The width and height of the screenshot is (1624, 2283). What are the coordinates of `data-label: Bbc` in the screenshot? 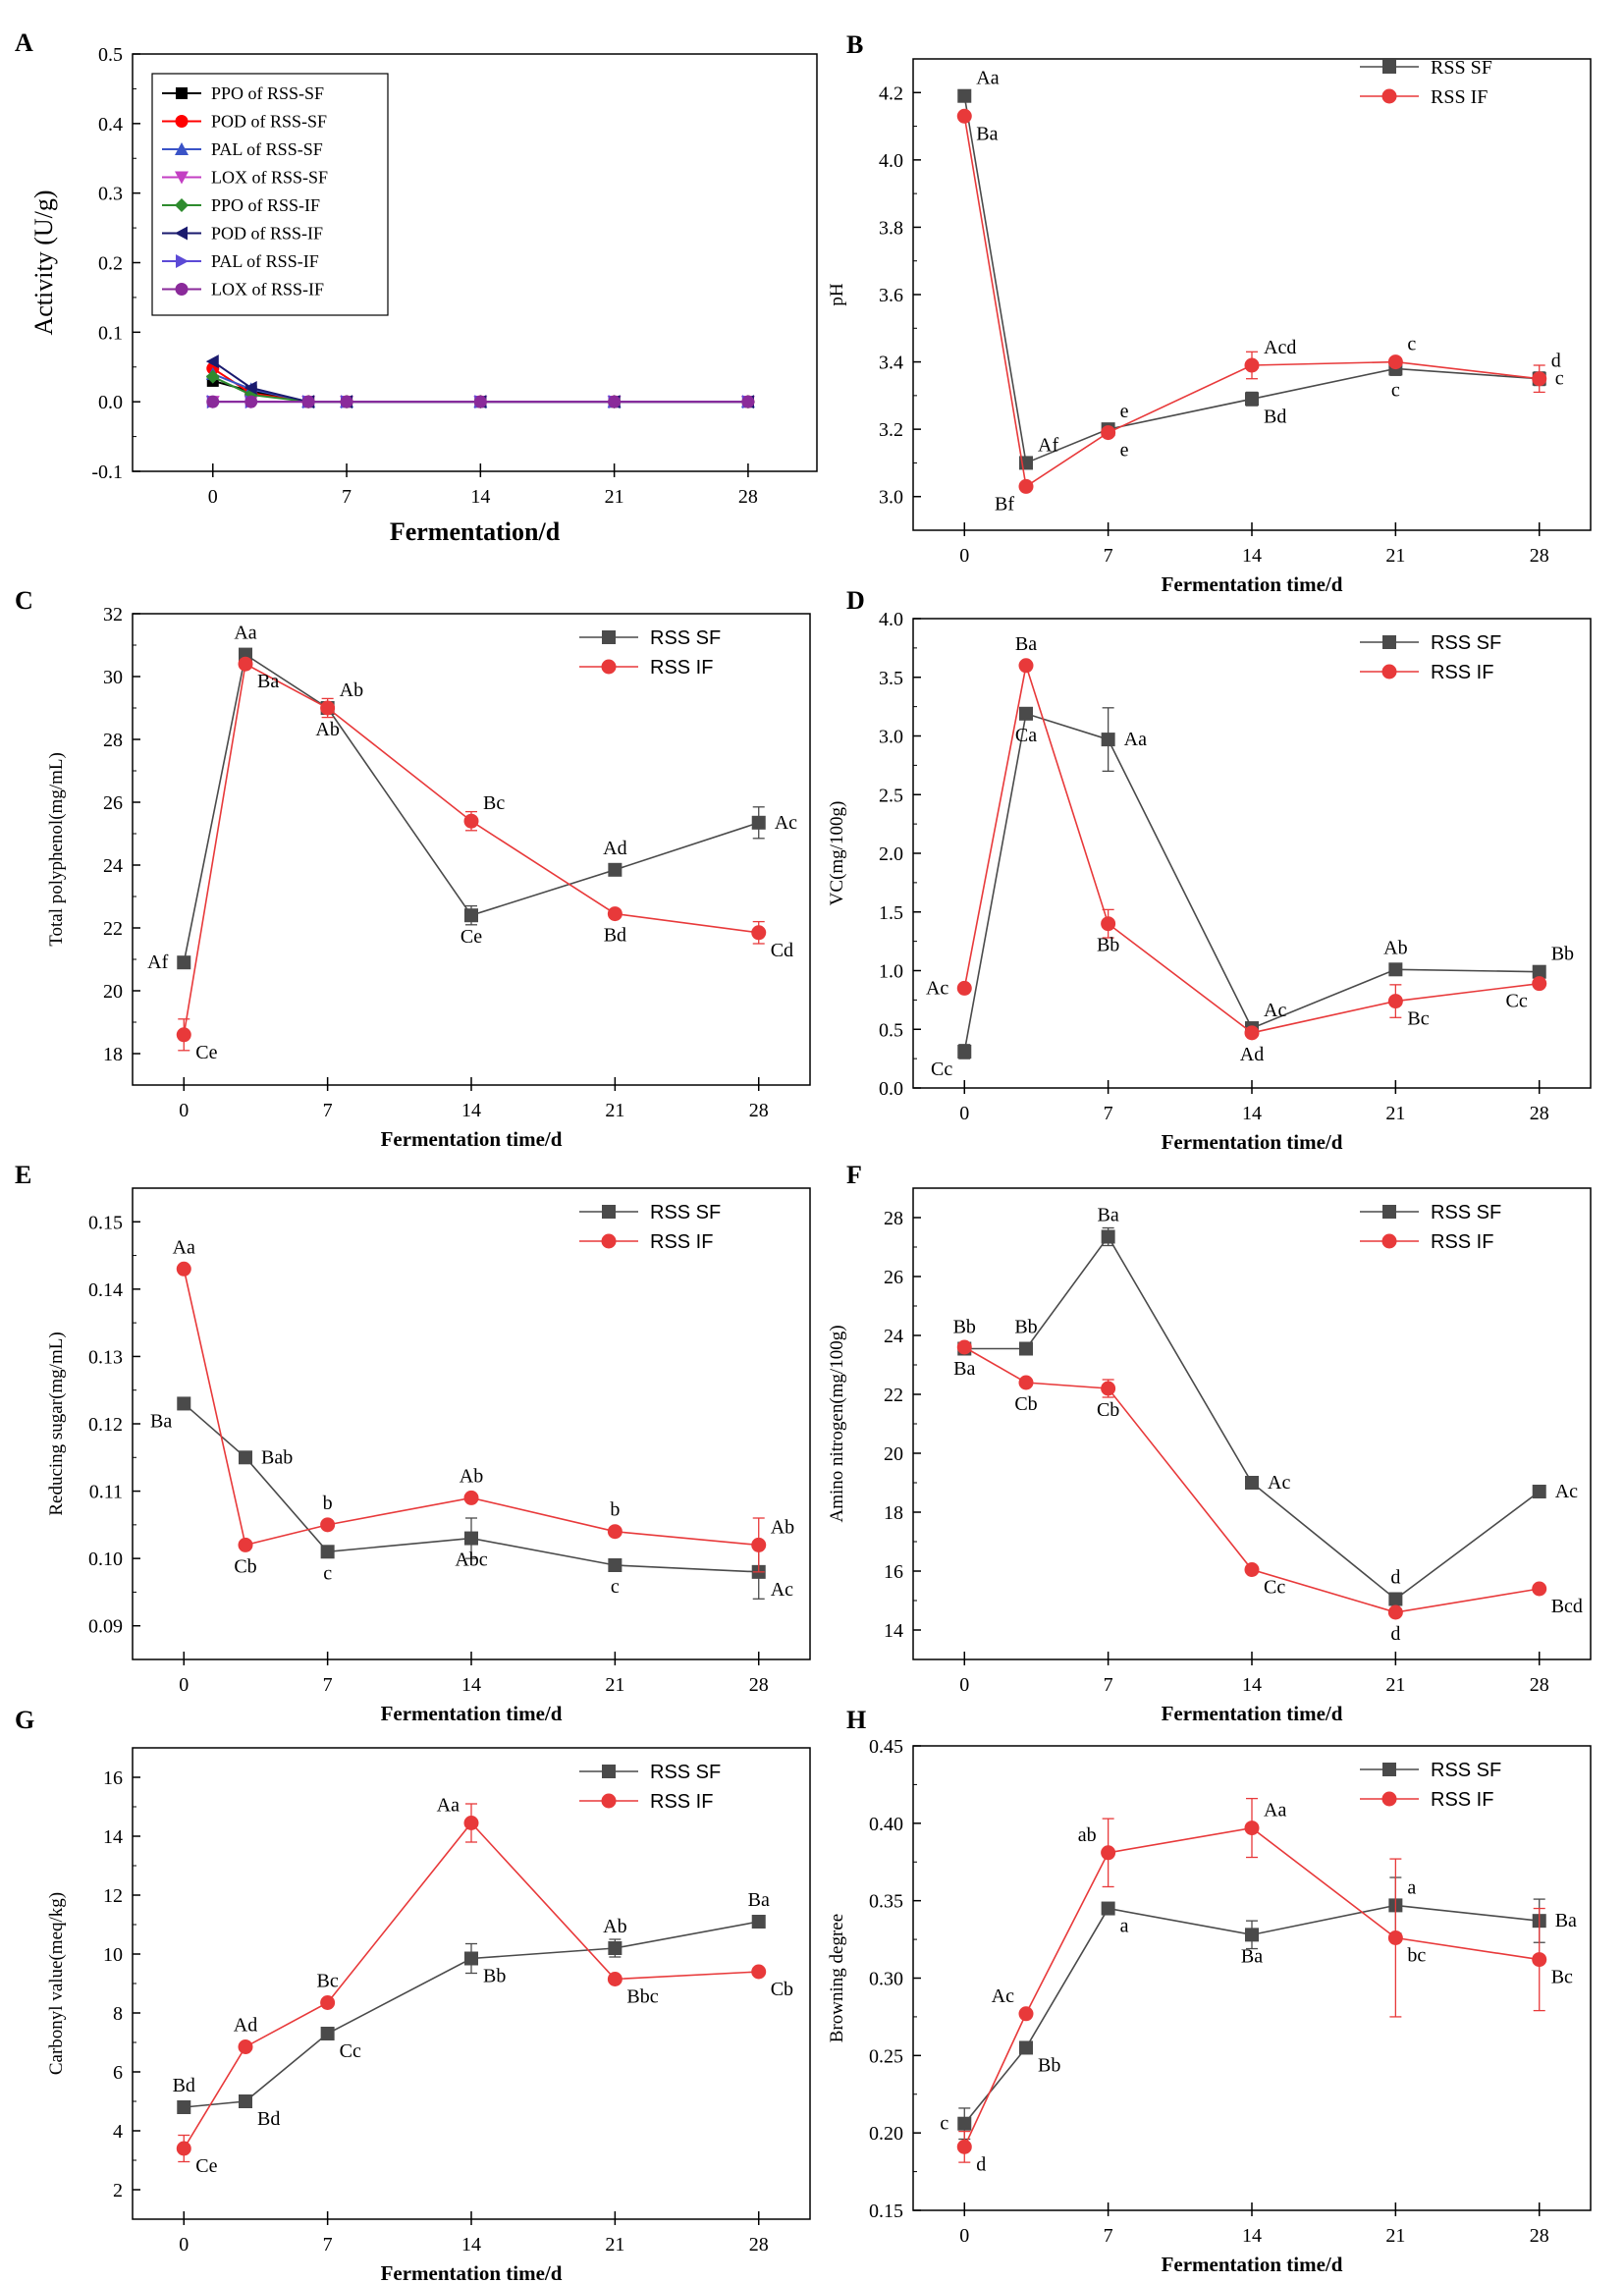 It's located at (642, 1997).